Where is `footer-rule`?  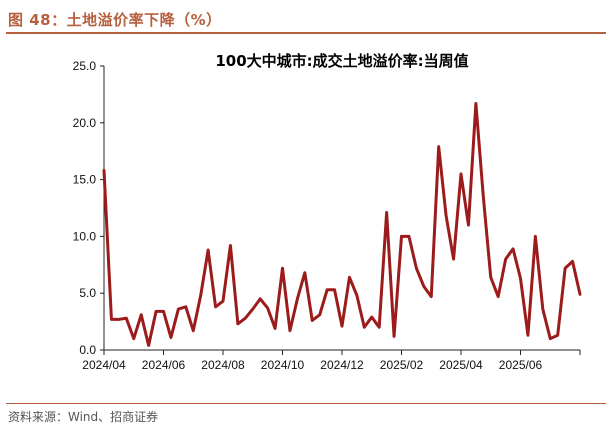 footer-rule is located at coordinates (306, 403).